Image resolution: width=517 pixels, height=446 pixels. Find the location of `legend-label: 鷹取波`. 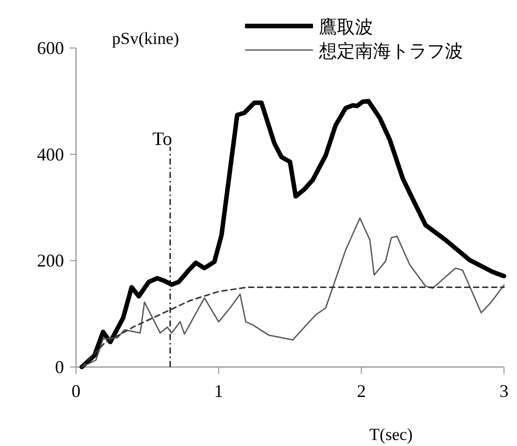

legend-label: 鷹取波 is located at coordinates (346, 27).